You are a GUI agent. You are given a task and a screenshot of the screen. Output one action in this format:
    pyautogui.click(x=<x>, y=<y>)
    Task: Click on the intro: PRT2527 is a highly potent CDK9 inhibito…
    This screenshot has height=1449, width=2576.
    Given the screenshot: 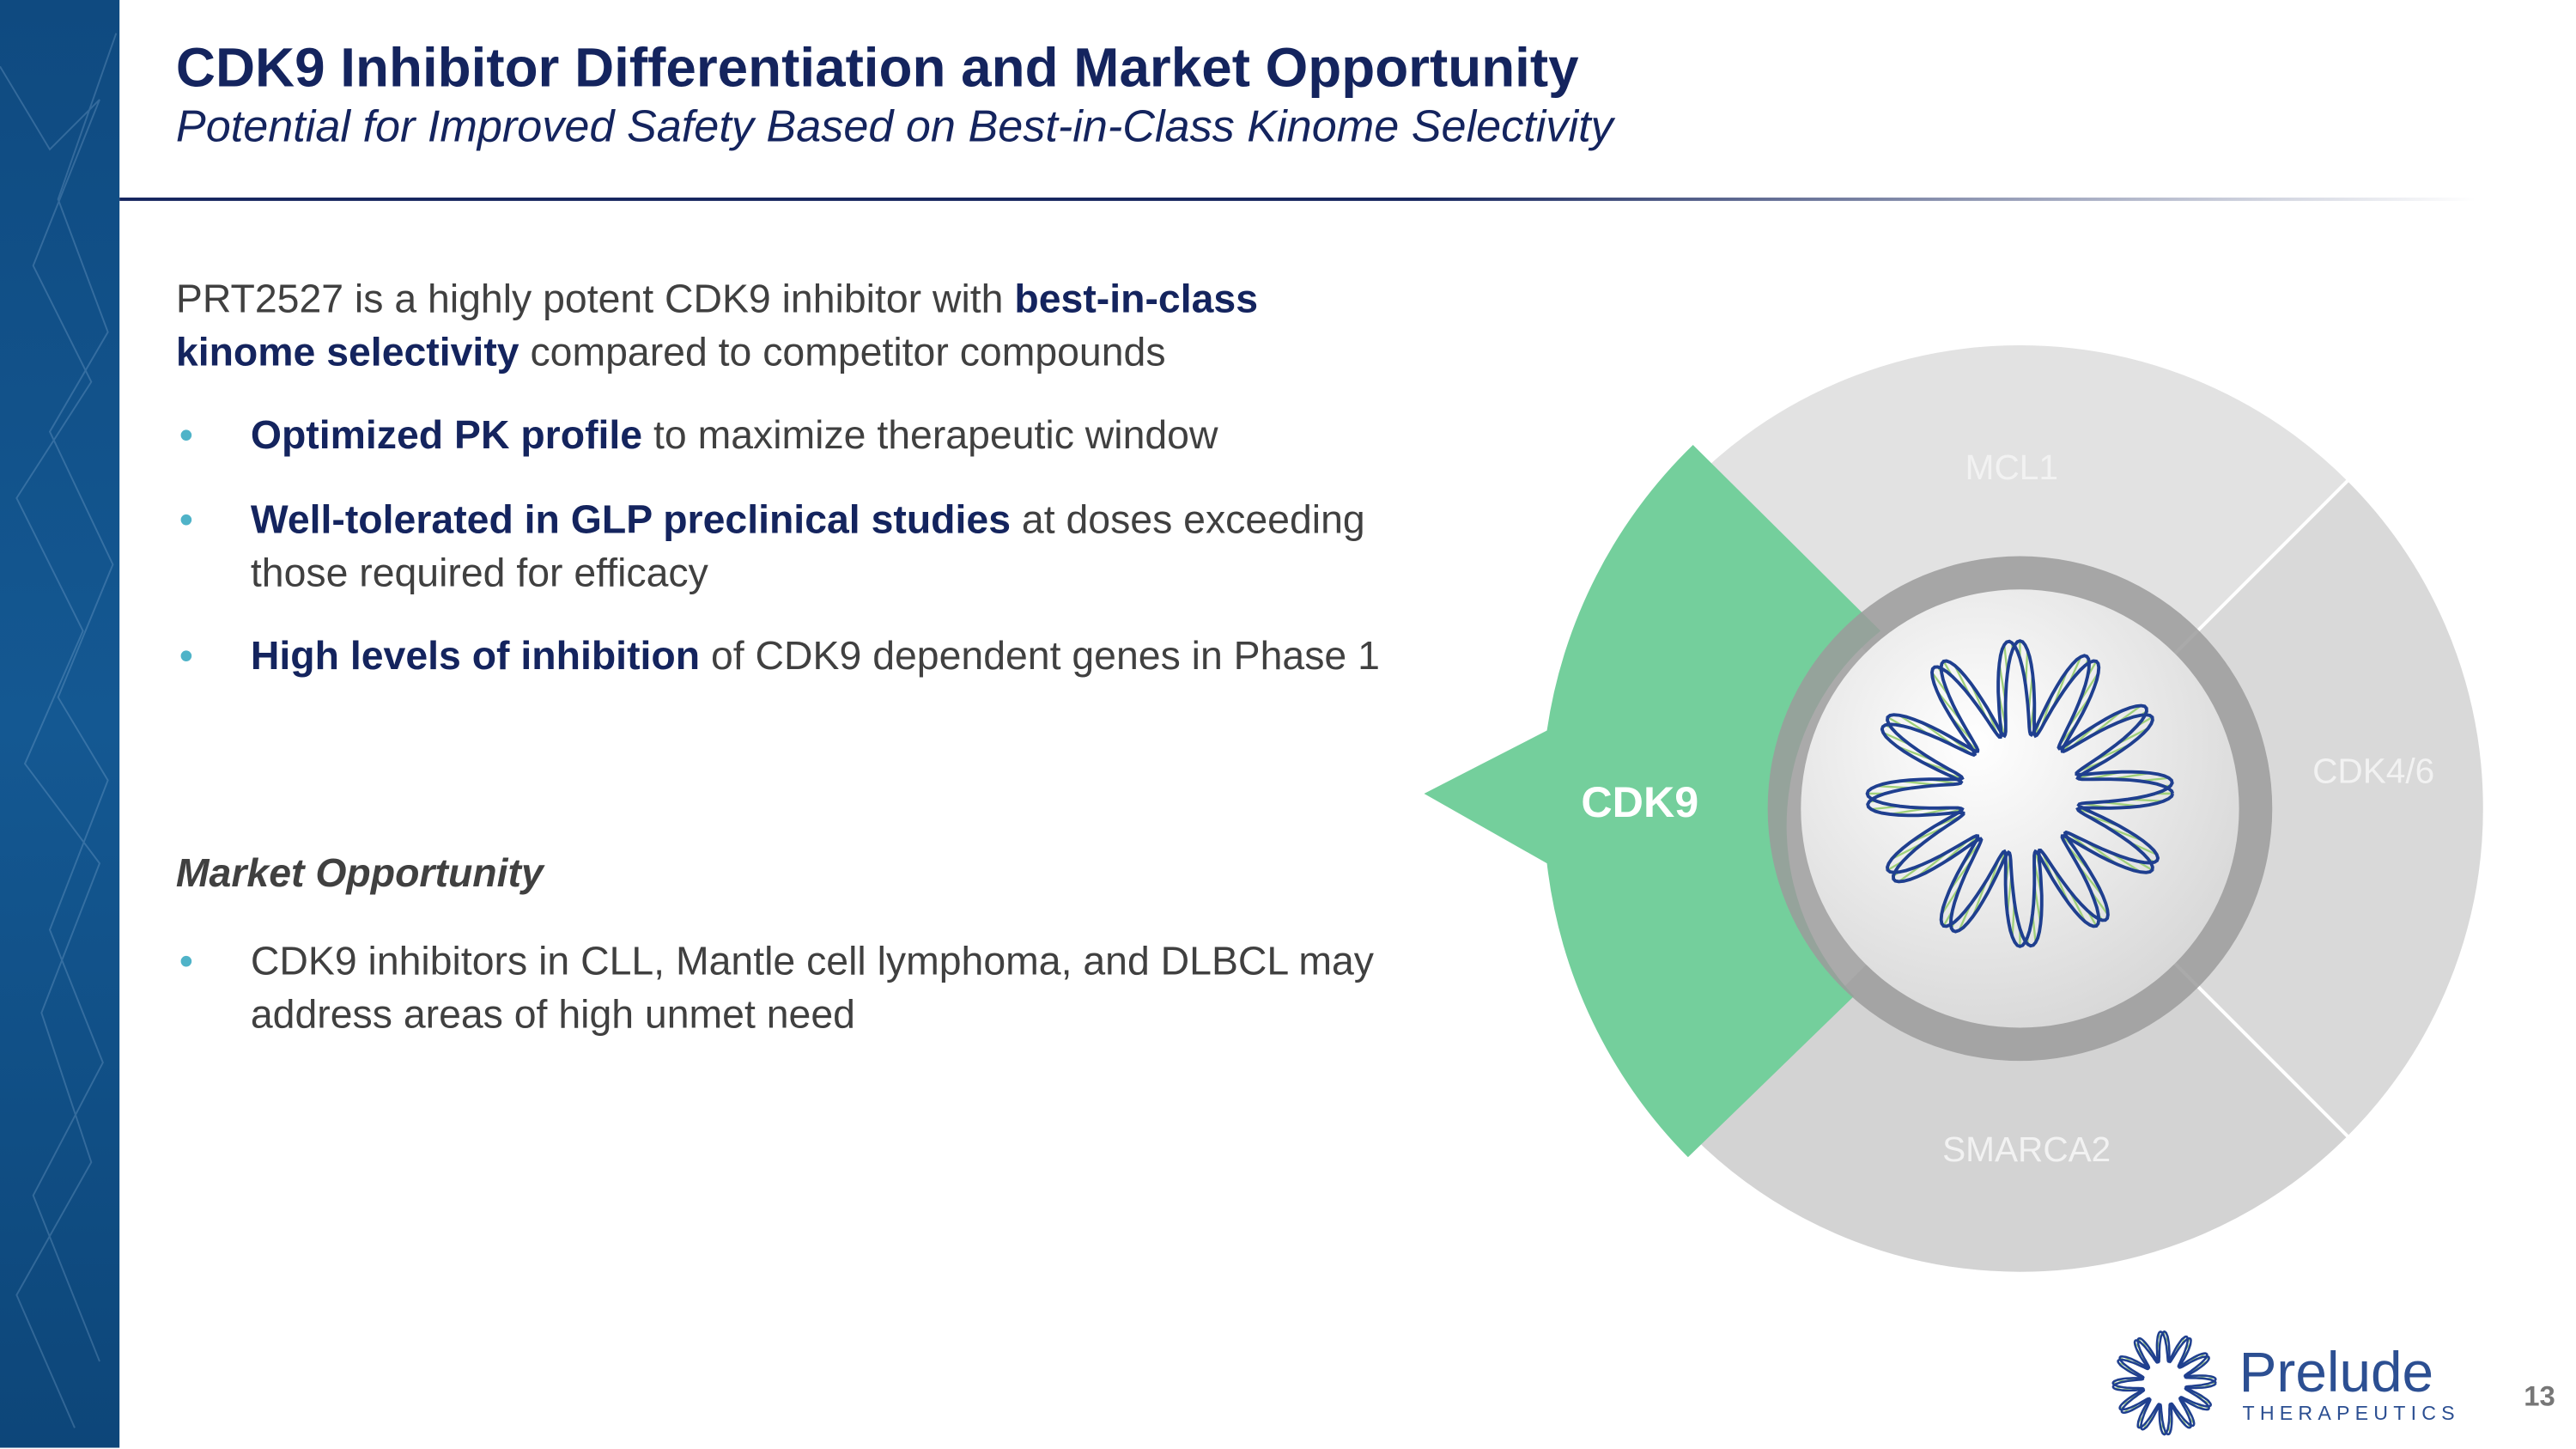 What is the action you would take?
    pyautogui.click(x=782, y=326)
    